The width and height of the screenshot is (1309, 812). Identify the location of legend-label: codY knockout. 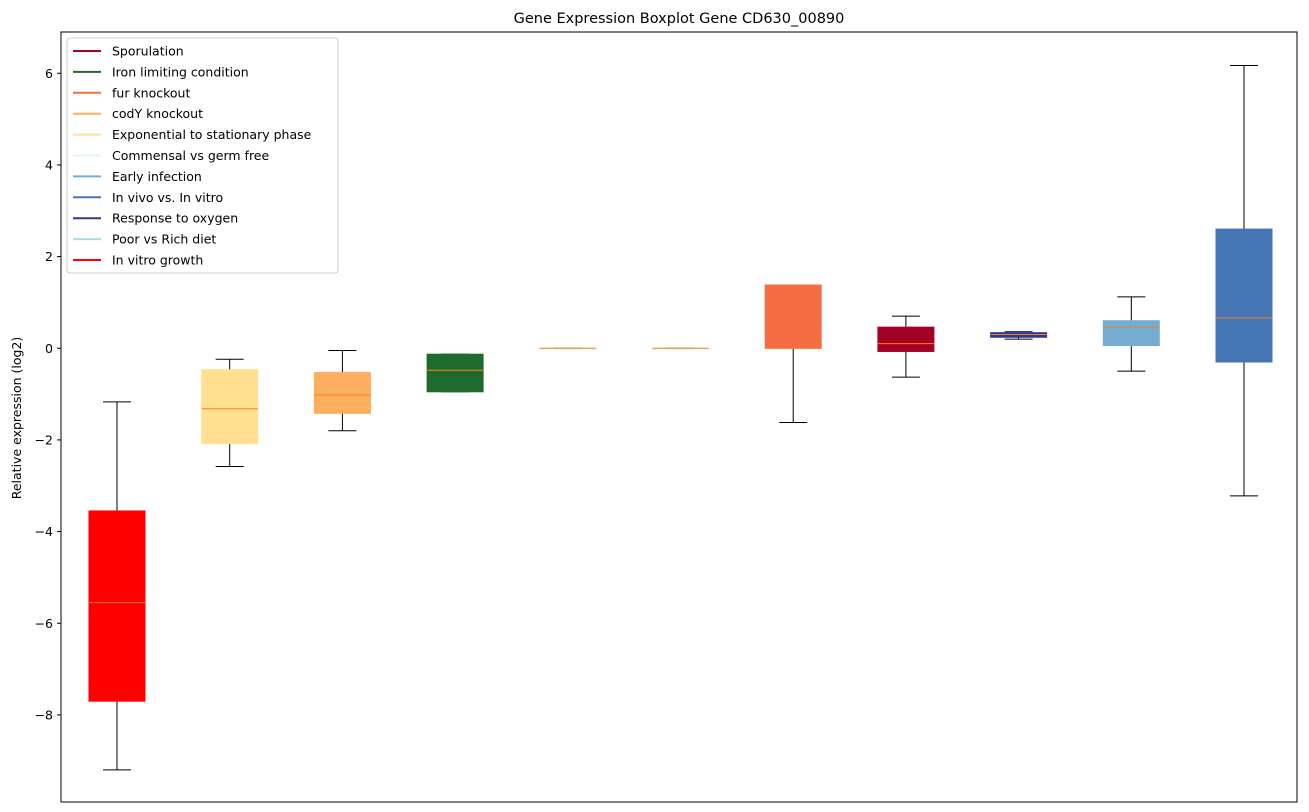
(157, 113).